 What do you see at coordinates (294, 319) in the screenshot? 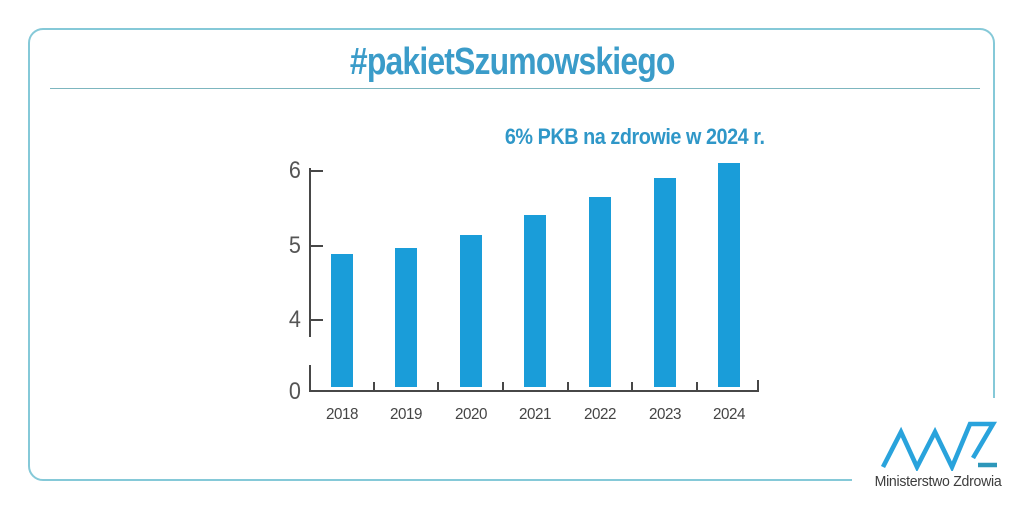
I see `y-tick-label-4: 4` at bounding box center [294, 319].